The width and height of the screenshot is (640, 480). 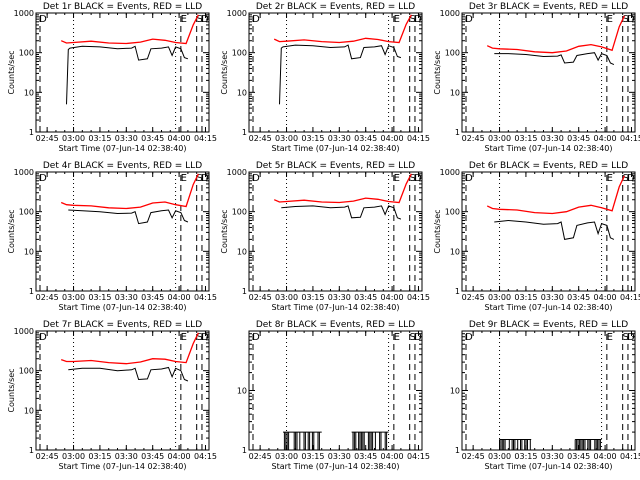 I want to click on chart-title: Det 7r BLACK = Events, RED = LLD, so click(x=122, y=325).